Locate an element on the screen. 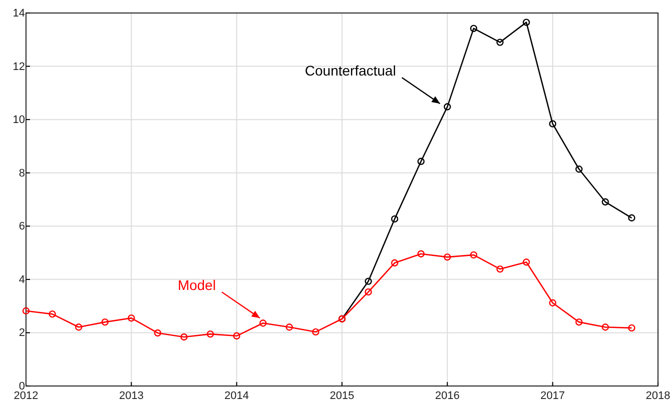 The image size is (672, 404). y-tick-label: 8 is located at coordinates (21, 173).